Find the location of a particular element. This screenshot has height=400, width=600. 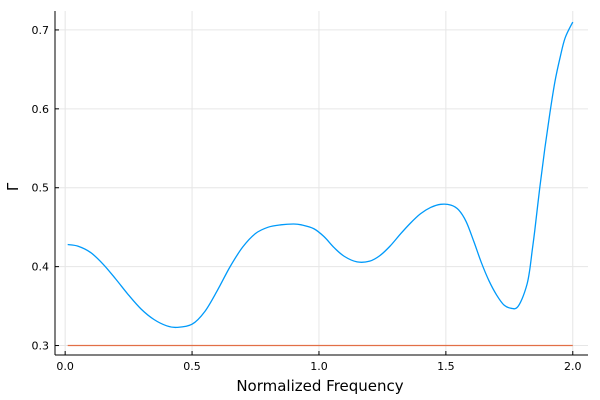

x-axis-label: Normalized Frequency is located at coordinates (319, 386).